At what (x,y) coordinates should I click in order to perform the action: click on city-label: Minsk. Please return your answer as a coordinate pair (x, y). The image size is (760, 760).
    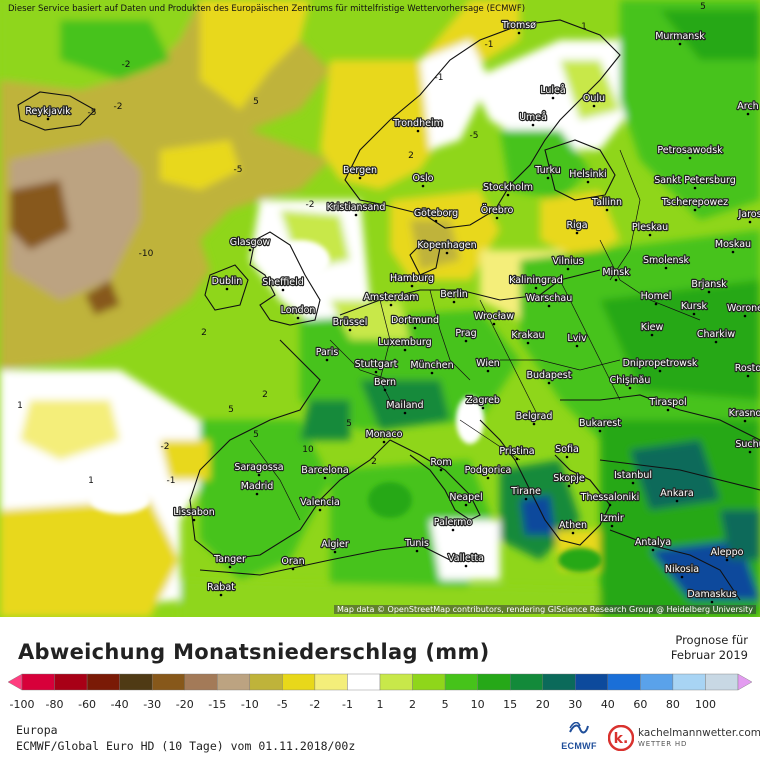
    Looking at the image, I should click on (616, 272).